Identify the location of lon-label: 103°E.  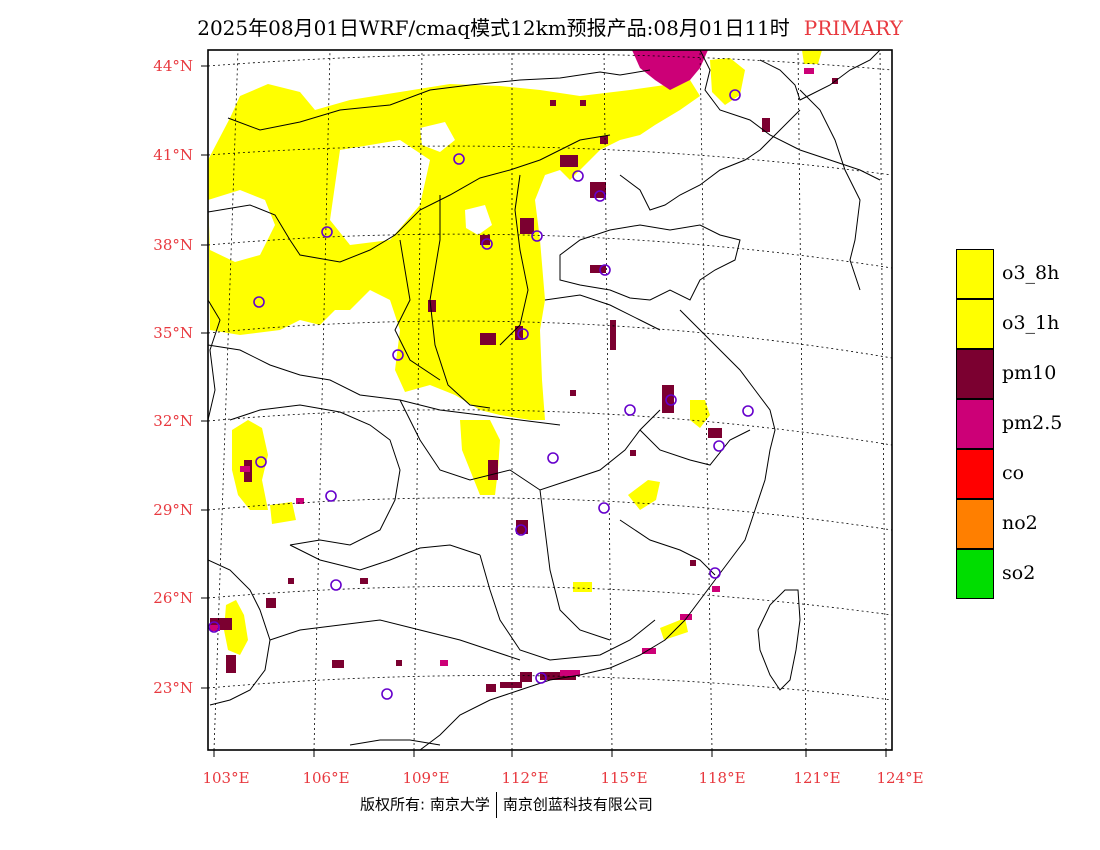
(225, 778).